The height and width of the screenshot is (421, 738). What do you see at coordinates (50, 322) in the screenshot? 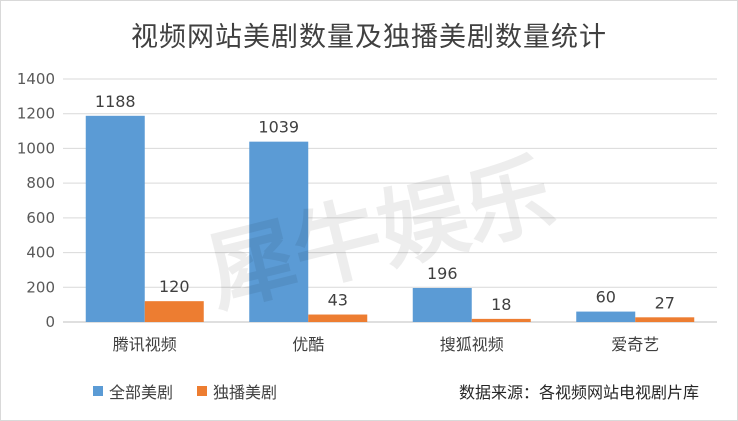
I see `y-tick-label: 0` at bounding box center [50, 322].